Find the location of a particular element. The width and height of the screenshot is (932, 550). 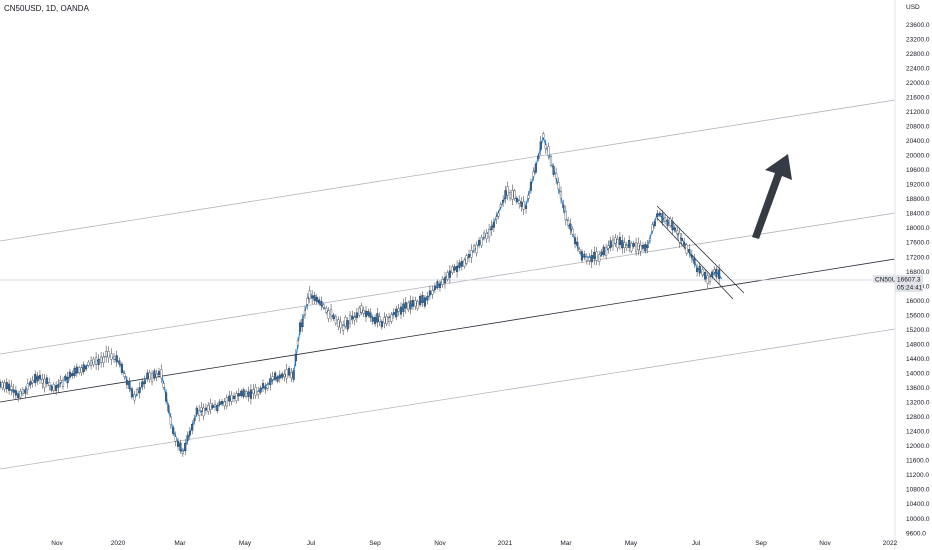

x-tick-label: Sep is located at coordinates (375, 543).